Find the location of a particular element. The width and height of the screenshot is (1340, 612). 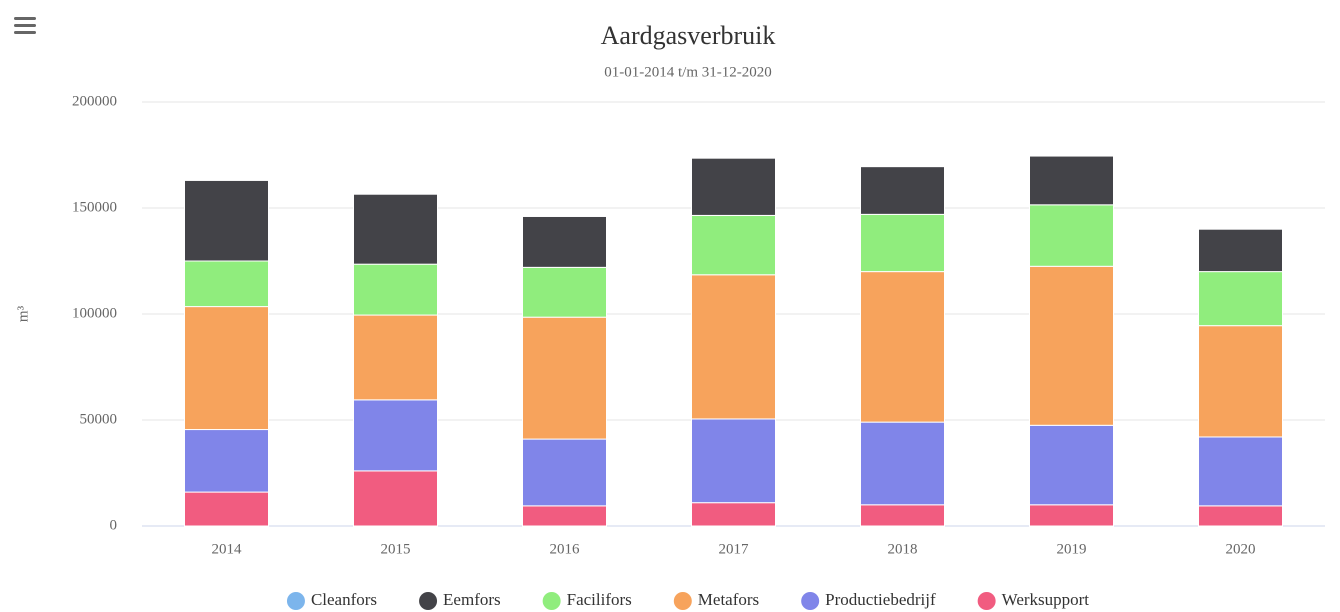

menu-button is located at coordinates (25, 25).